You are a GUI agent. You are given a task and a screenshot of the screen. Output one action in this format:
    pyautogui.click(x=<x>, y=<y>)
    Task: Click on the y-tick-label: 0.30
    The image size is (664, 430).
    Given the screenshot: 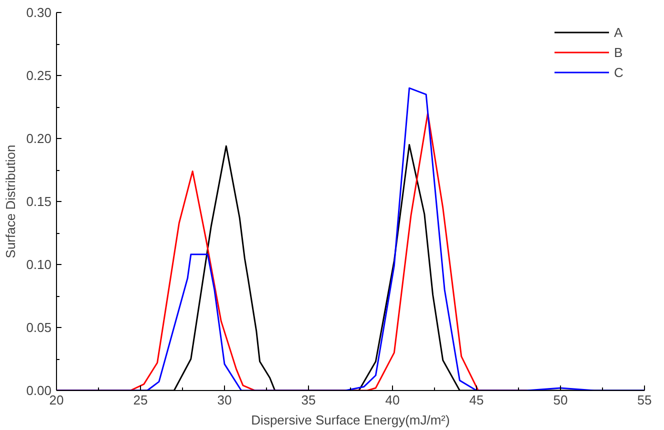 What is the action you would take?
    pyautogui.click(x=39, y=12)
    